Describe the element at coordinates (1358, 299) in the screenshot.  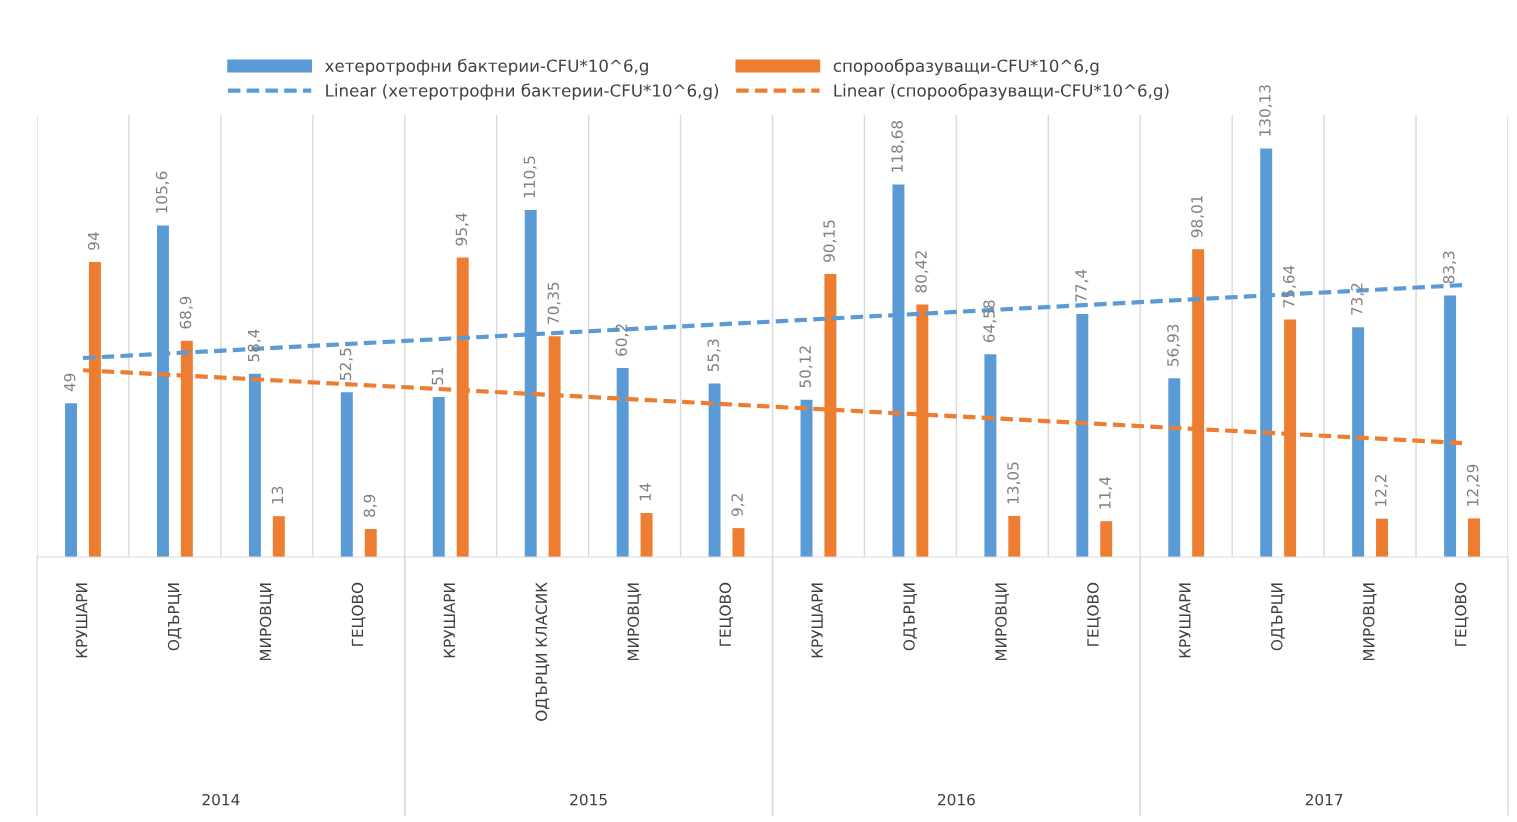
I see `data-label: 73,2` at that location.